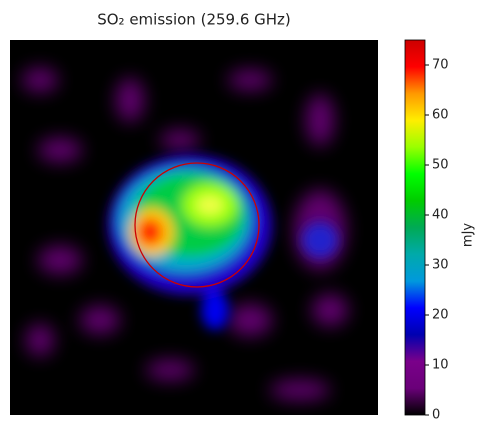  What do you see at coordinates (194, 20) in the screenshot?
I see `chart-title: SO₂ emission (259.6 GHz)` at bounding box center [194, 20].